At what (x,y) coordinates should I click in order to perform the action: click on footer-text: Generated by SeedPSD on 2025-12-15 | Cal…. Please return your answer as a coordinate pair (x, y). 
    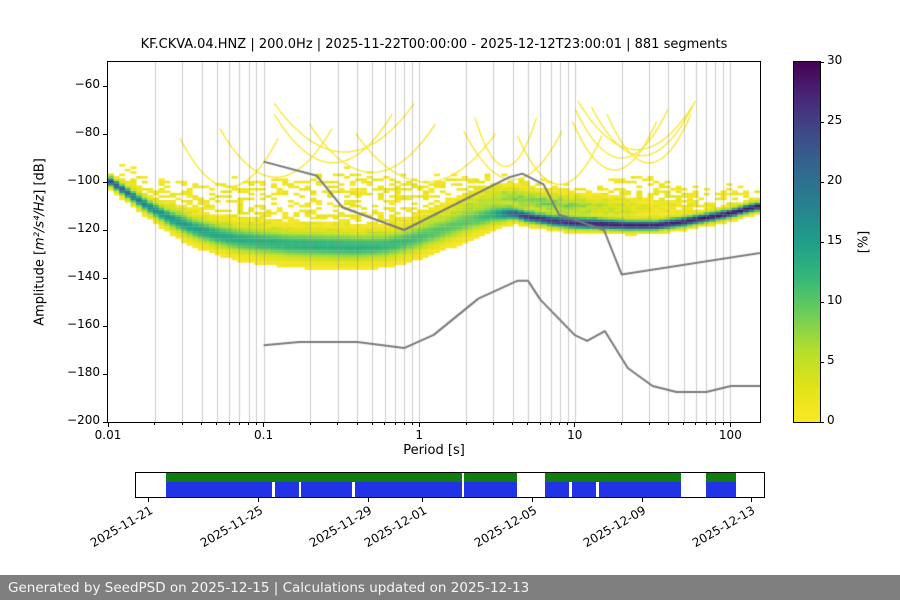
    Looking at the image, I should click on (269, 587).